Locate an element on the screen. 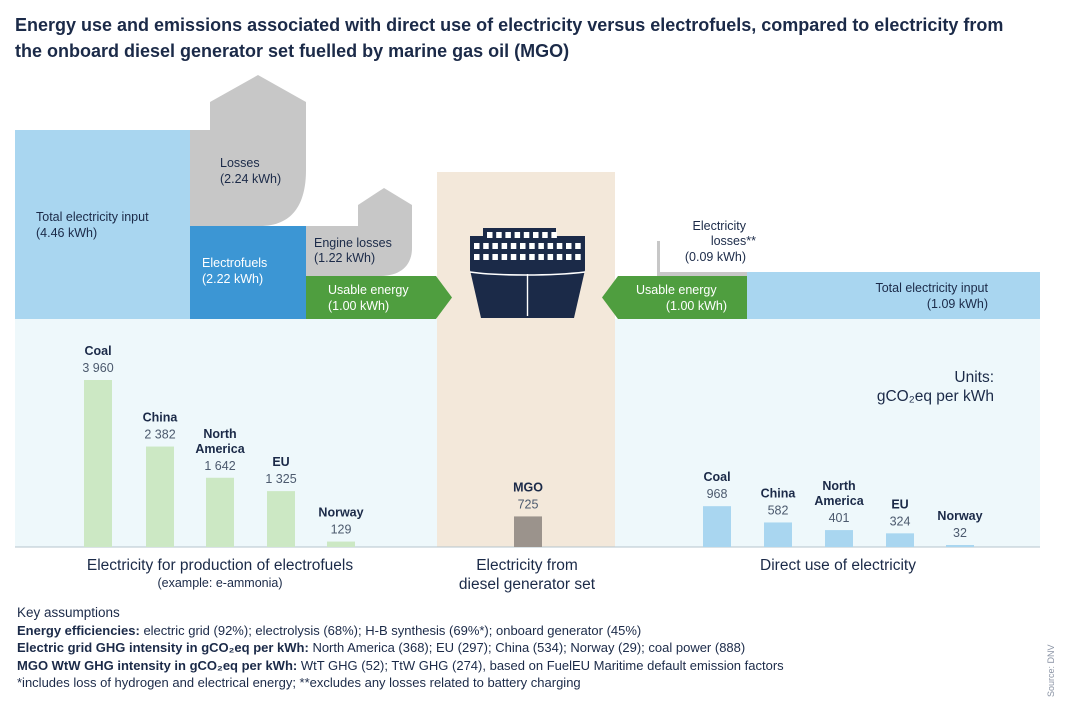 The width and height of the screenshot is (1080, 721). value-label: 324 is located at coordinates (900, 521).